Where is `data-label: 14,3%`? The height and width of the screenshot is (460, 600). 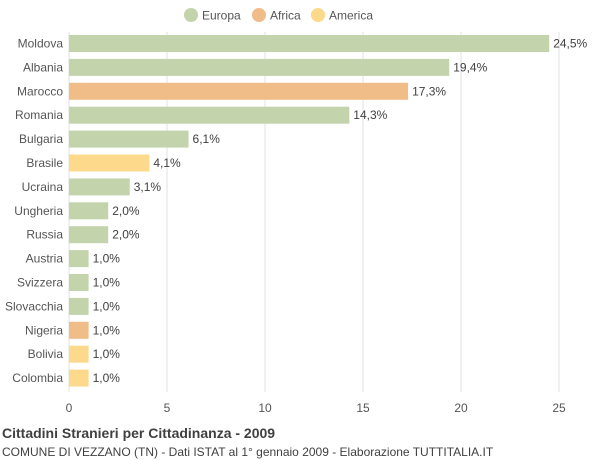
data-label: 14,3% is located at coordinates (370, 115).